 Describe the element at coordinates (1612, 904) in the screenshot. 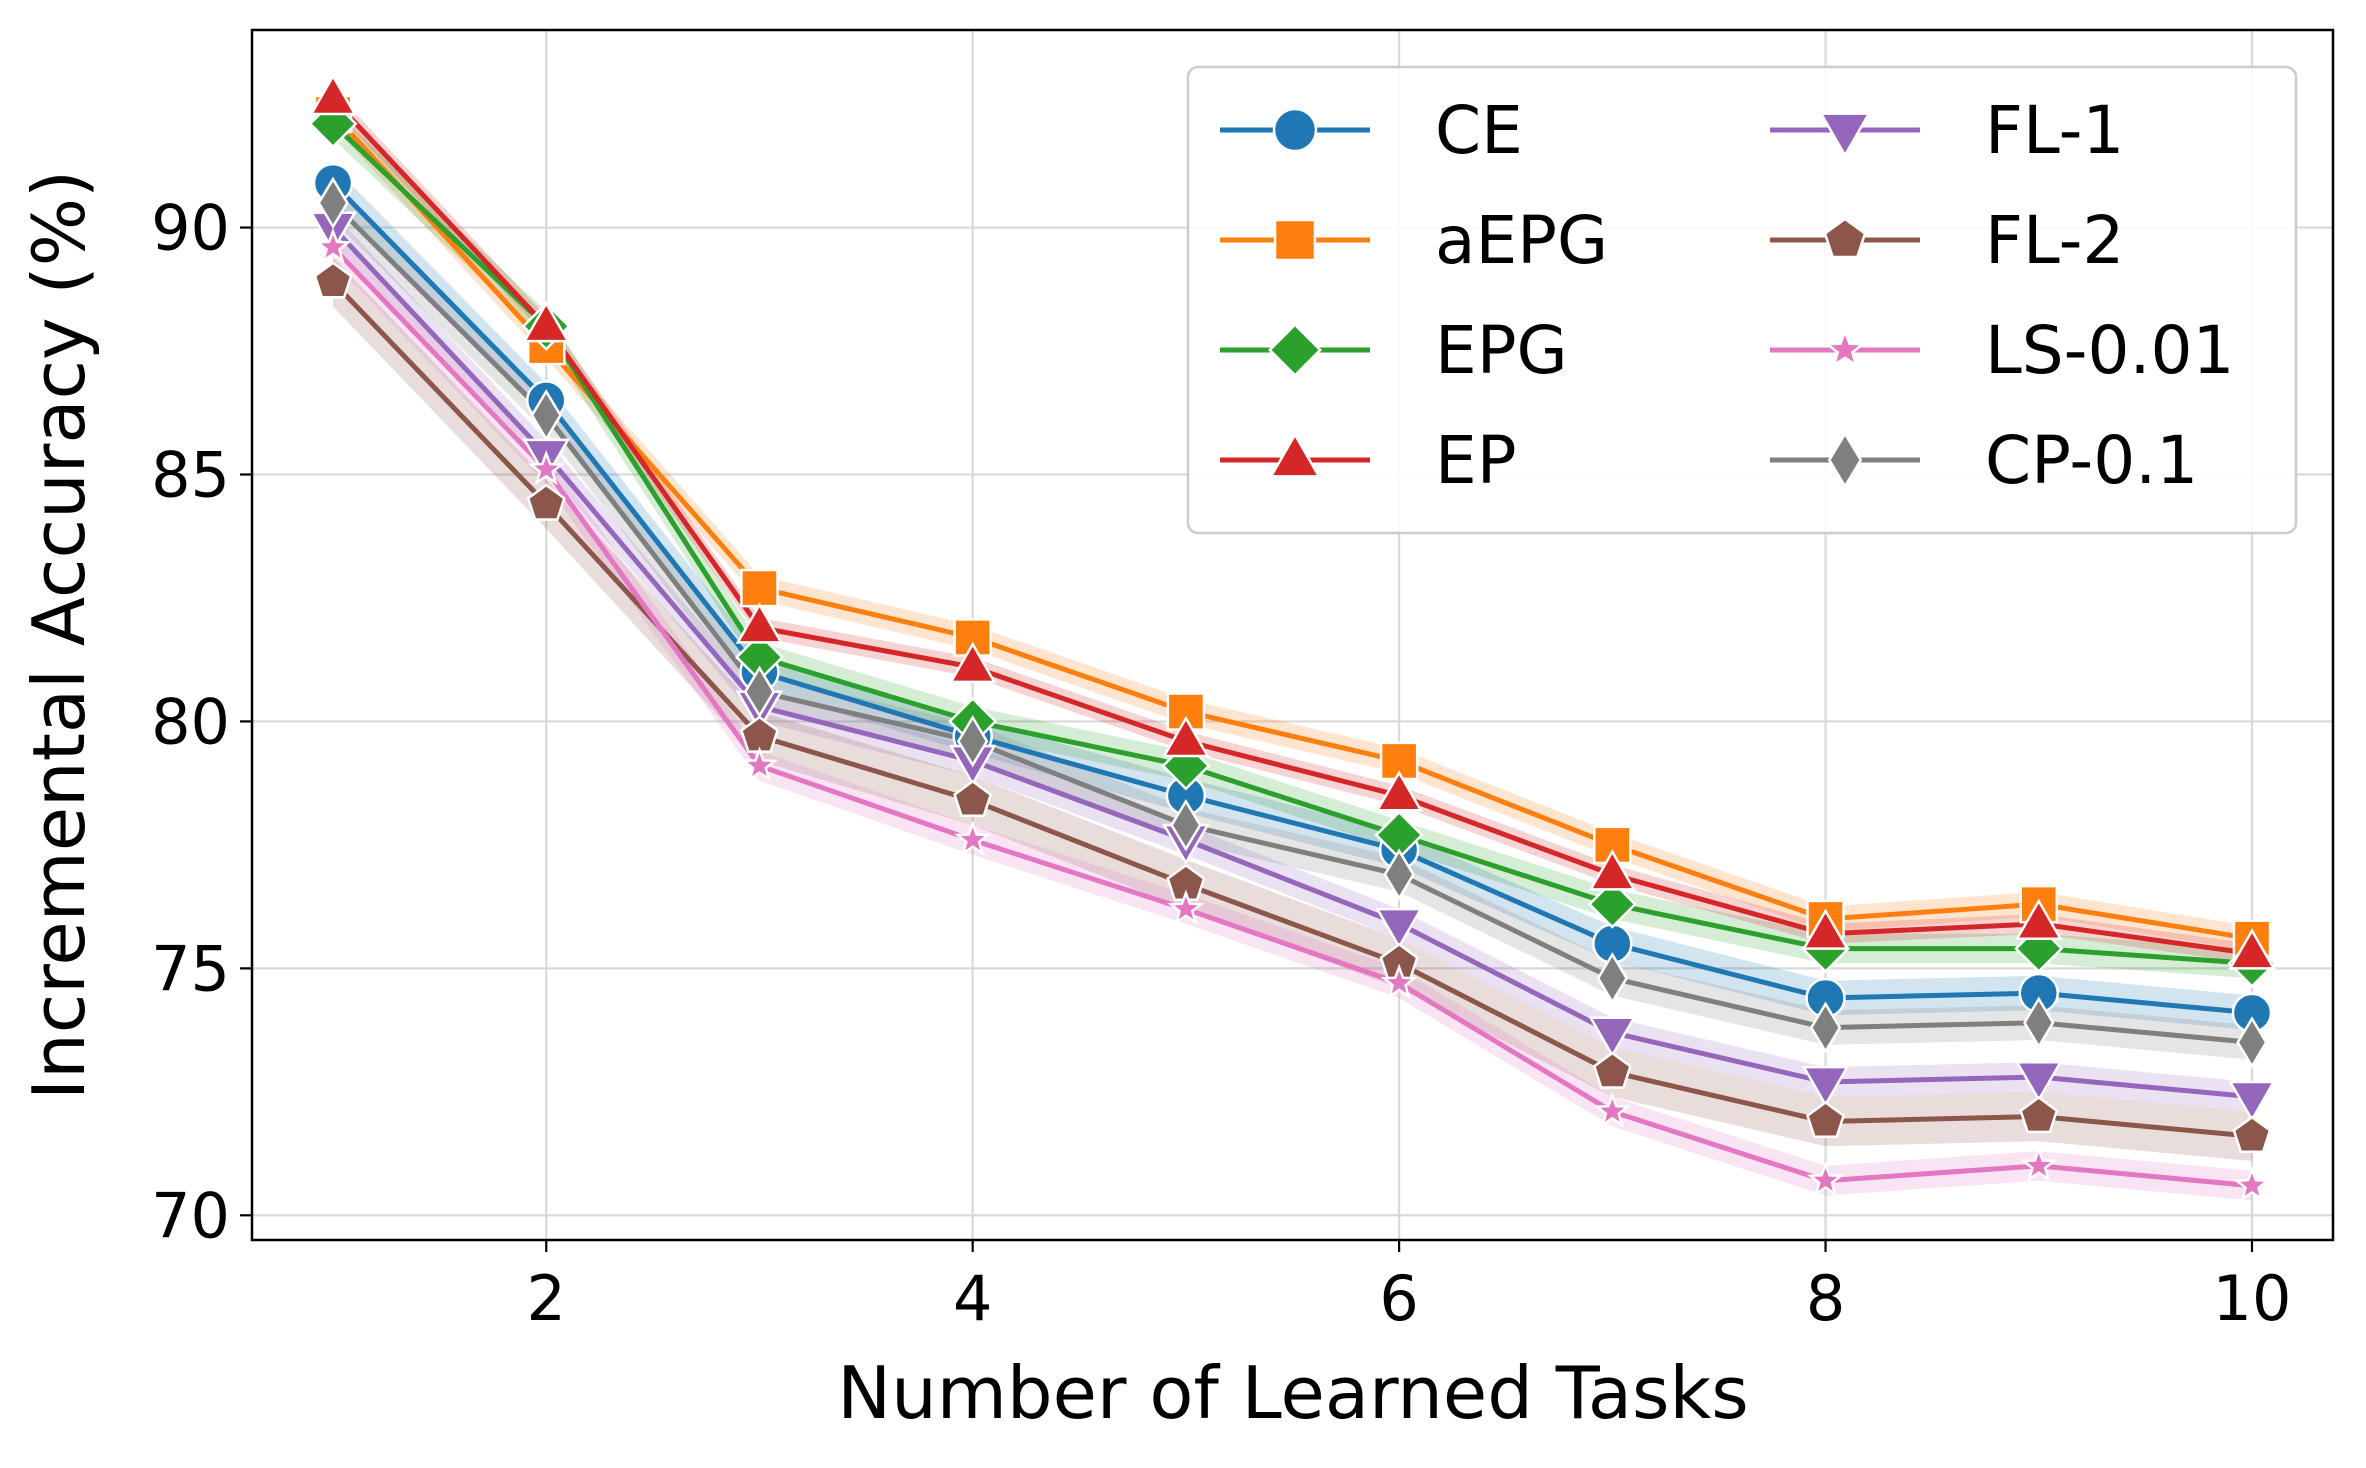

I see `marker-epg` at that location.